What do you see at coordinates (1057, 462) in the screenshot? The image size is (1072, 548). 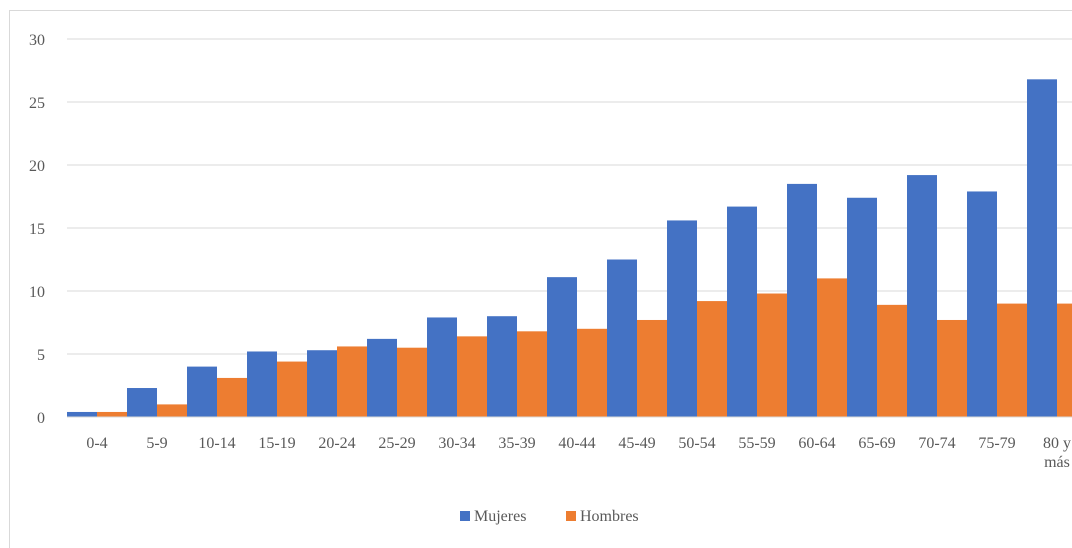 I see `x-tick-label: más` at bounding box center [1057, 462].